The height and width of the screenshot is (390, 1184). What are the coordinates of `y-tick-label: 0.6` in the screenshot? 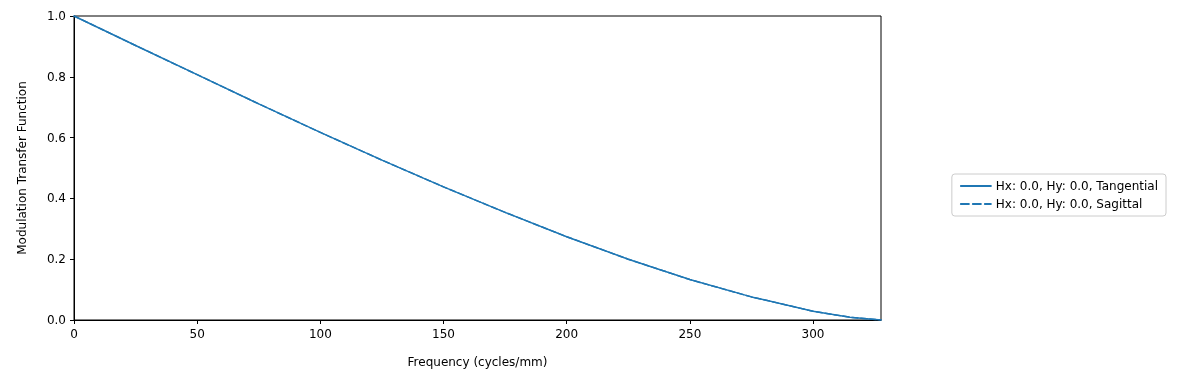 It's located at (56, 137).